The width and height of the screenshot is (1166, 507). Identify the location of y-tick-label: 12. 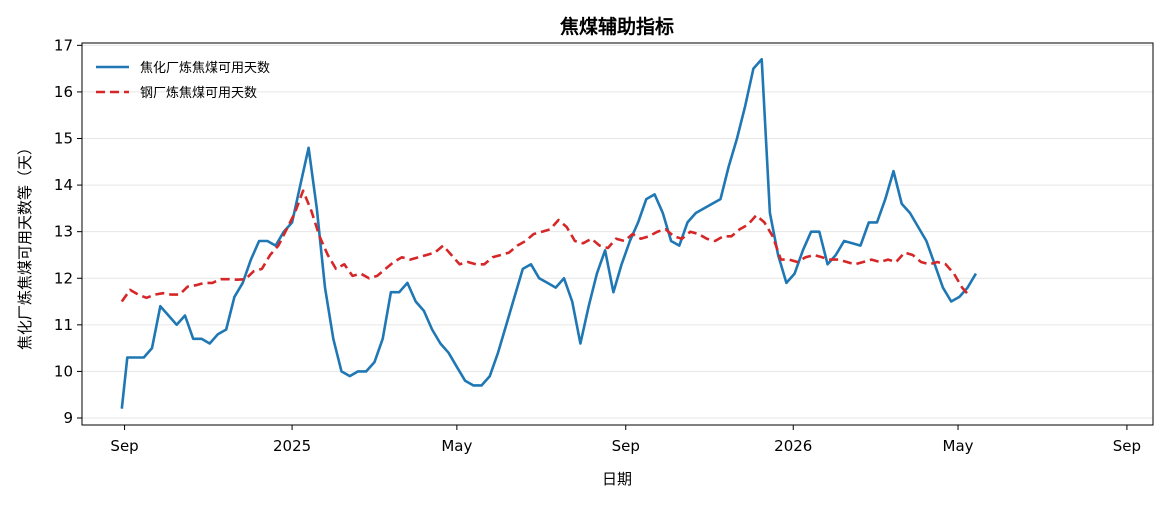
(63, 278).